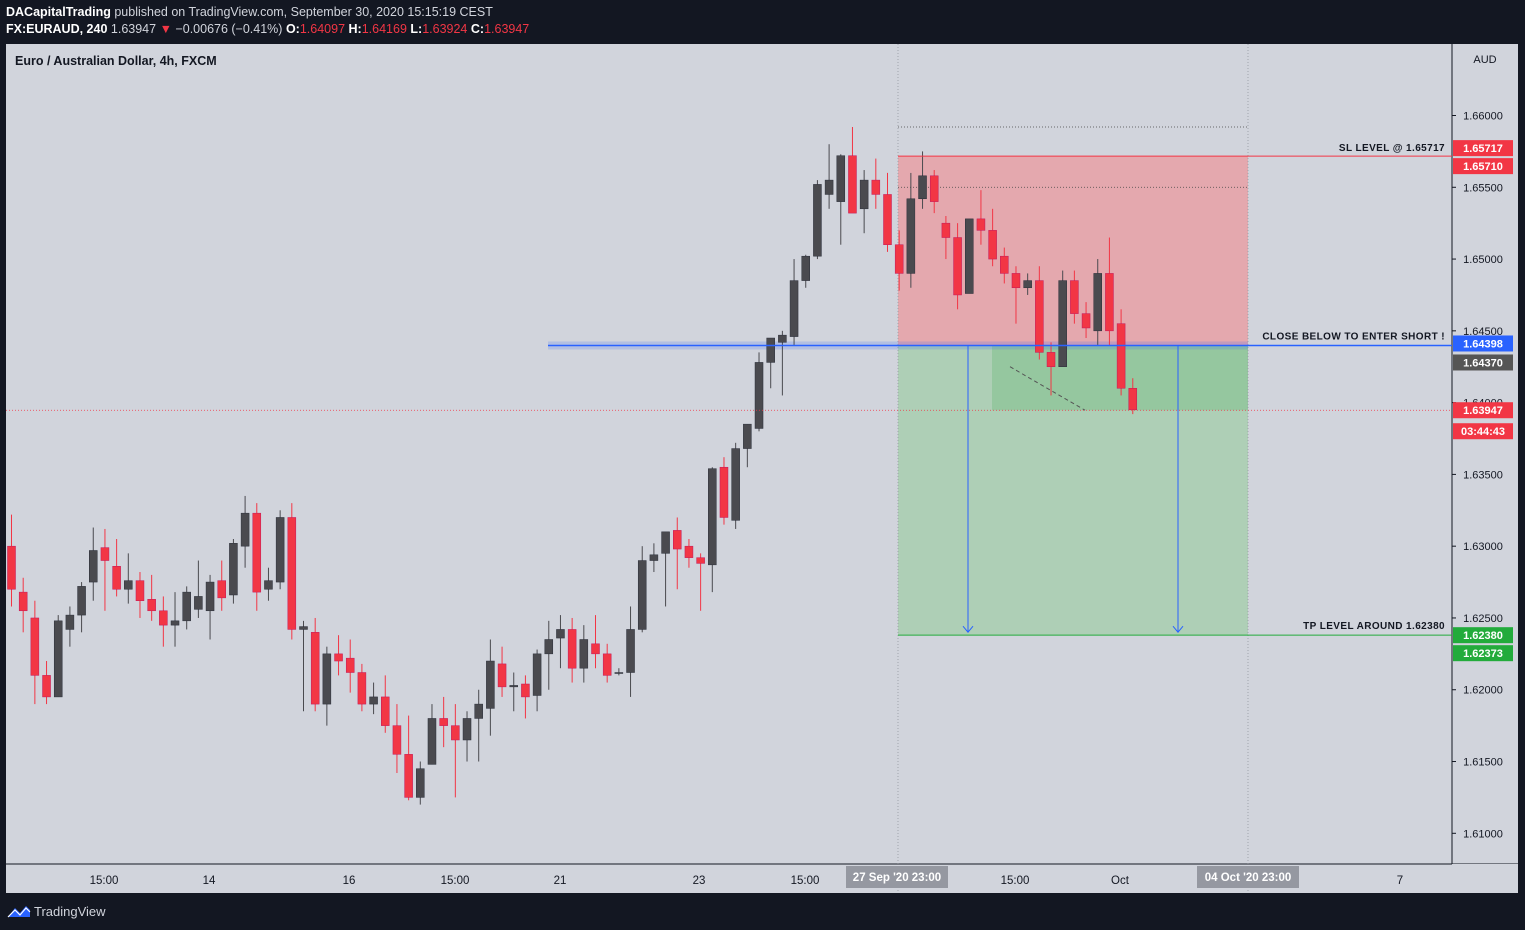 This screenshot has width=1525, height=930. I want to click on sl-price-tag-2: 1.65710, so click(1483, 166).